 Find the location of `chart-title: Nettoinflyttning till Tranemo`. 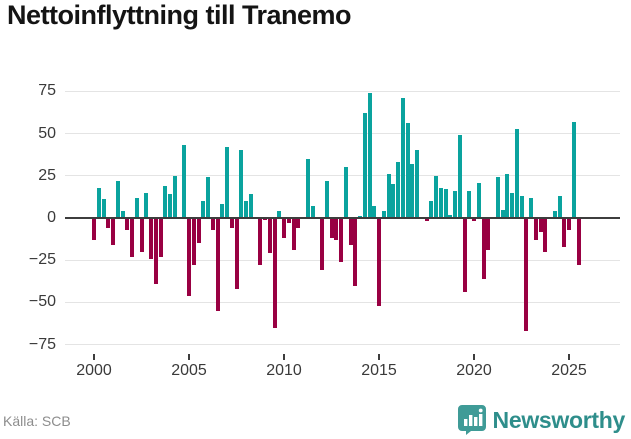

chart-title: Nettoinflyttning till Tranemo is located at coordinates (179, 15).